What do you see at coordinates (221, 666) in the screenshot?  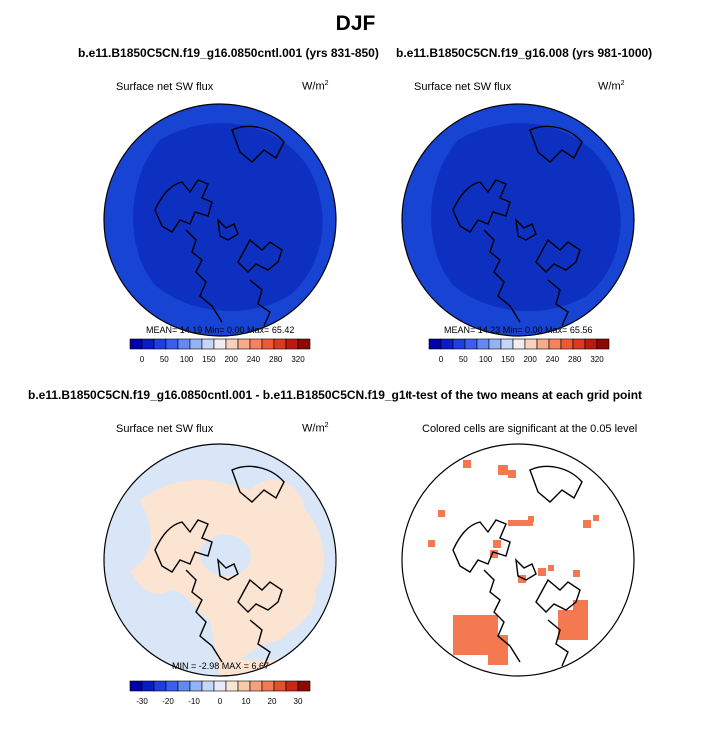 I see `panel3-stats: MIN = -2.98 MAX = 6.67` at bounding box center [221, 666].